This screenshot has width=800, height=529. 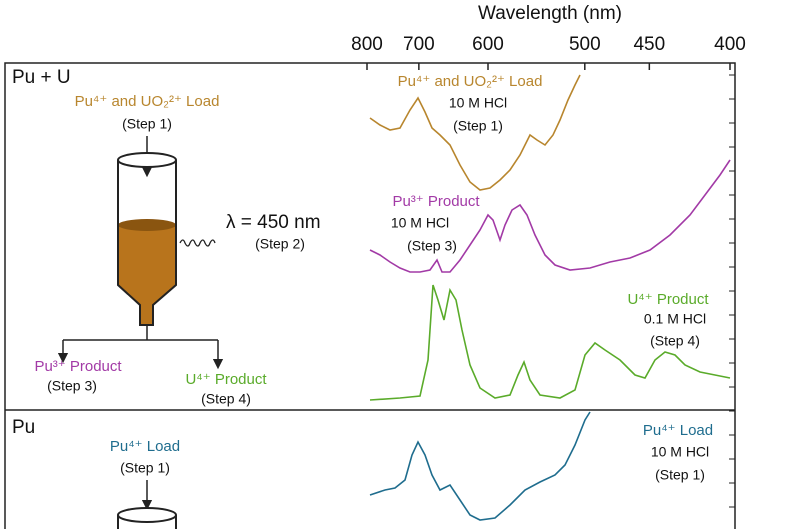 I want to click on x-tick-label: 400, so click(x=730, y=44).